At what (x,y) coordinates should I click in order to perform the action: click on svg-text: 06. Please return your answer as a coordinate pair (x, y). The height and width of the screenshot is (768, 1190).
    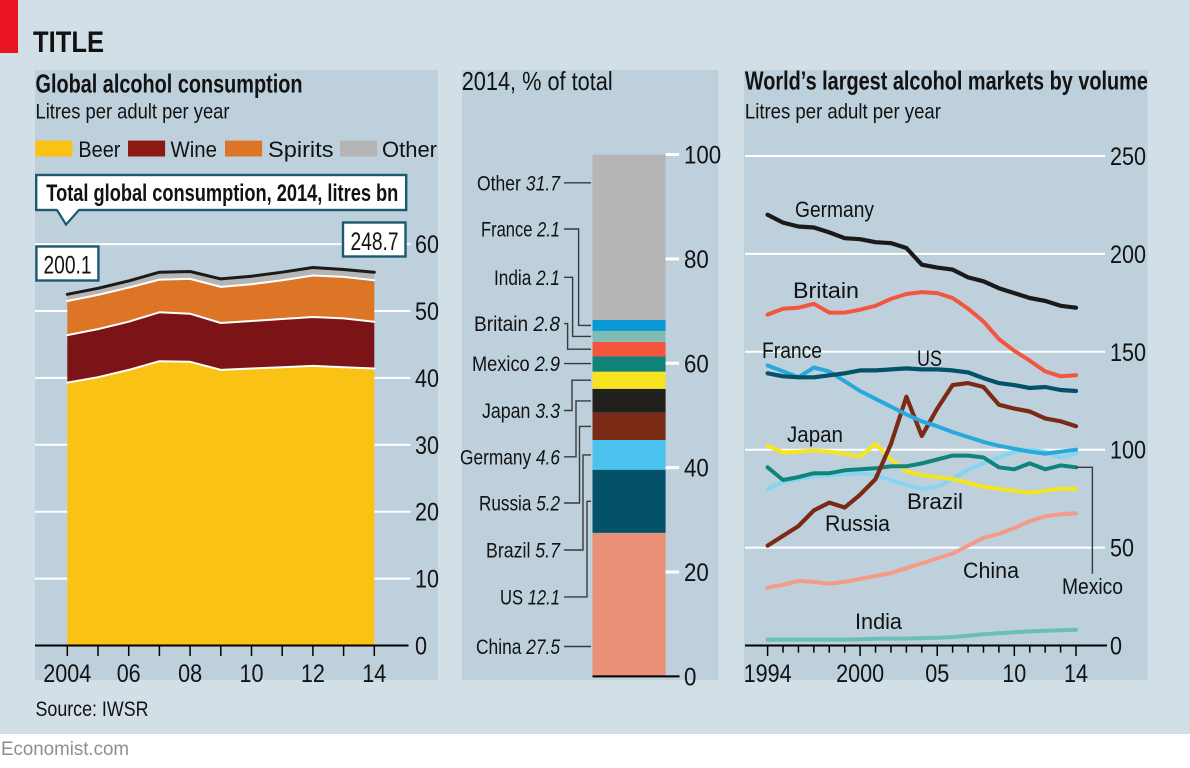
    Looking at the image, I should click on (129, 674).